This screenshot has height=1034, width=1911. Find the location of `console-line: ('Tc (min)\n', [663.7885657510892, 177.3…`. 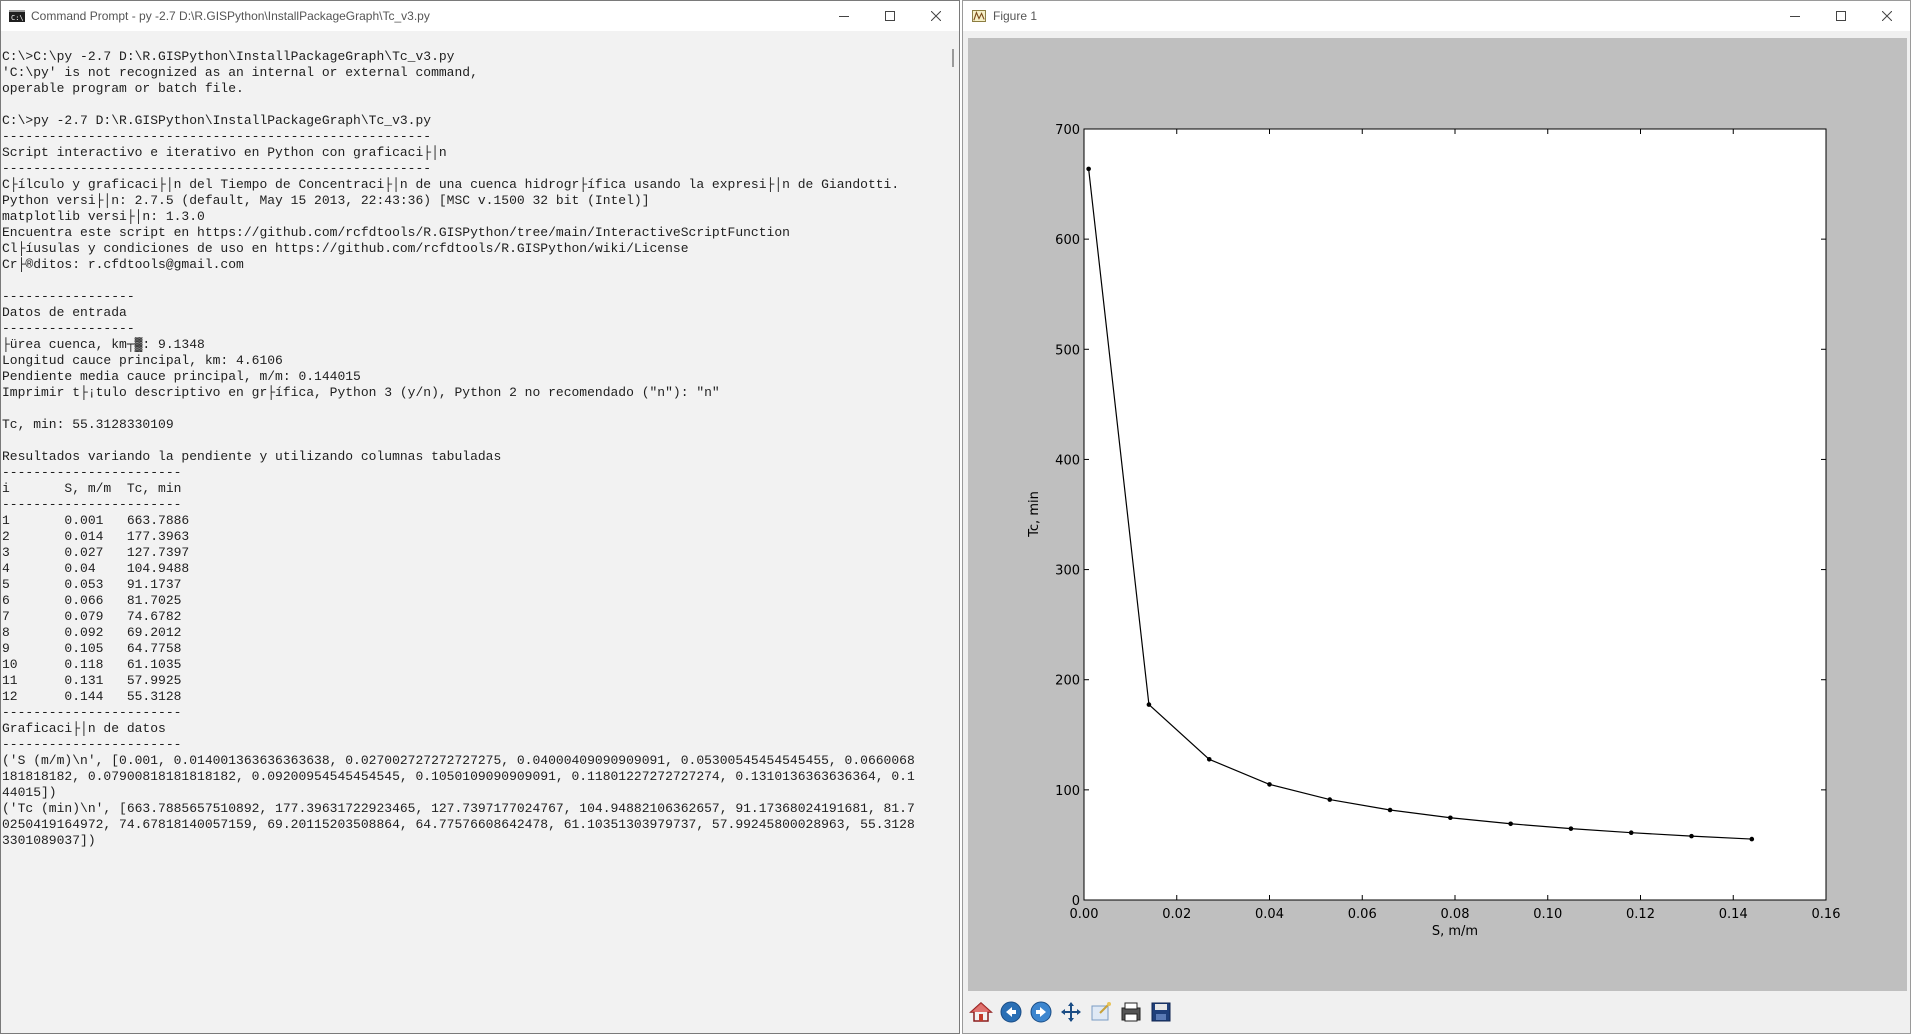

console-line: ('Tc (min)\n', [663.7885657510892, 177.3… is located at coordinates (458, 808).